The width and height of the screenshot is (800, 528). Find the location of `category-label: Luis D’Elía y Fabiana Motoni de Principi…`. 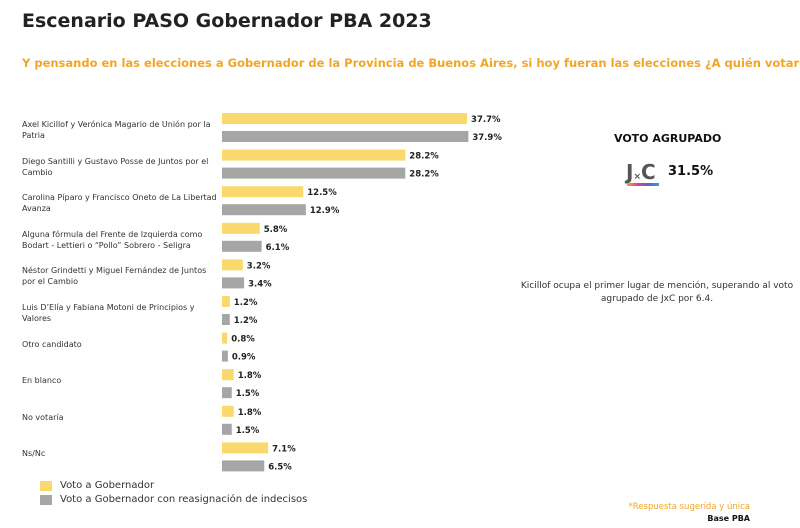

category-label: Luis D’Elía y Fabiana Motoni de Principi… is located at coordinates (108, 313).